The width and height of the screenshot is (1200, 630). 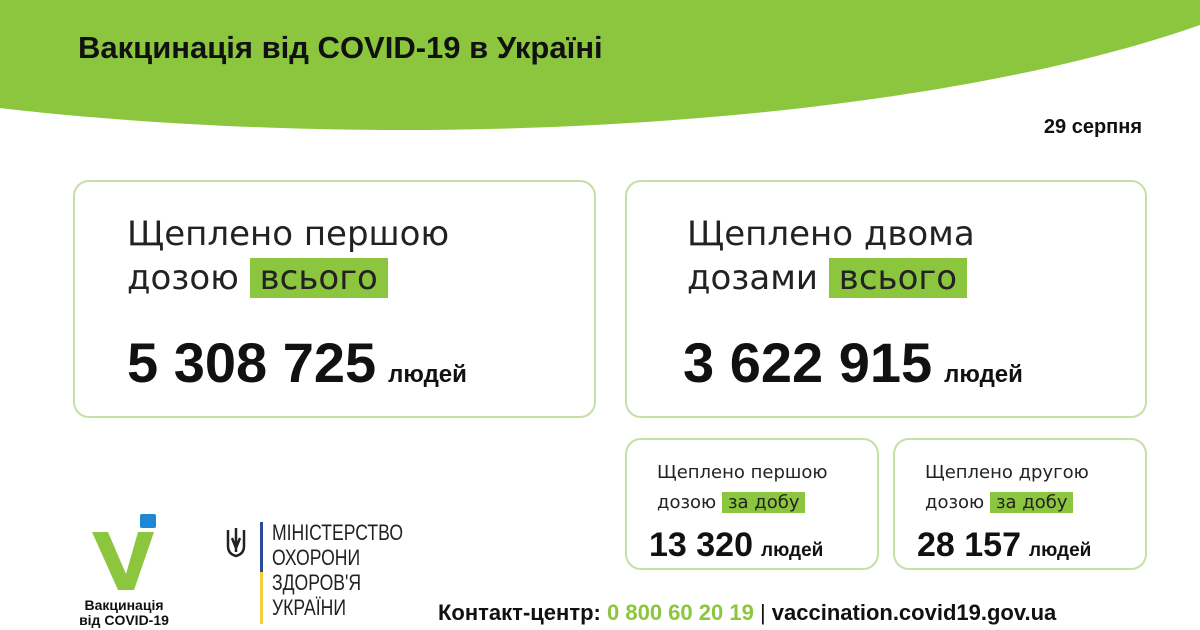 I want to click on vaccination-logo-caption: Вакцинація від COVID-19, so click(x=124, y=612).